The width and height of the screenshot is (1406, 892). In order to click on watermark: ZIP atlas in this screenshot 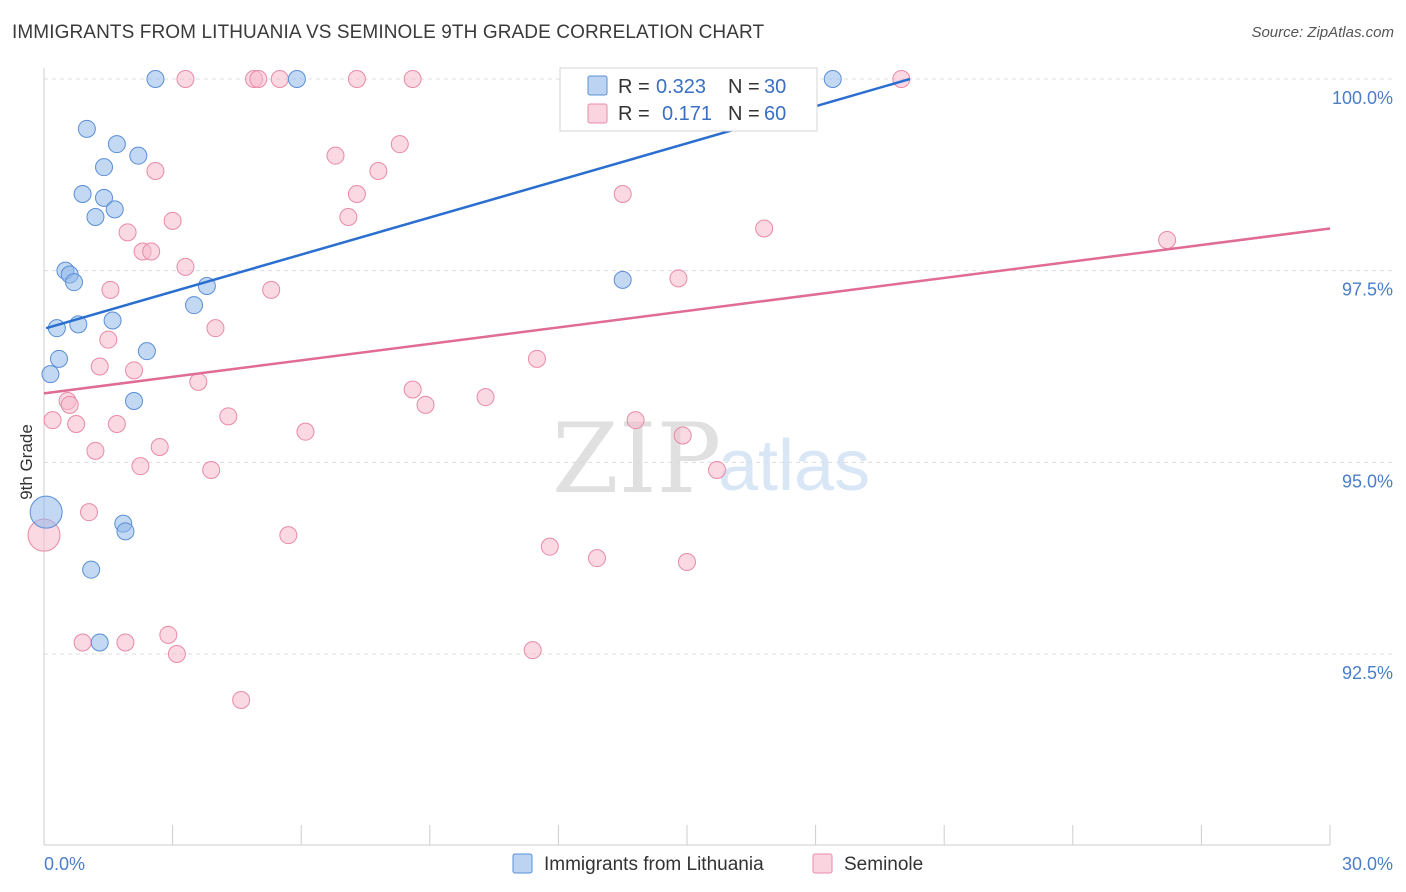, I will do `click(711, 459)`.